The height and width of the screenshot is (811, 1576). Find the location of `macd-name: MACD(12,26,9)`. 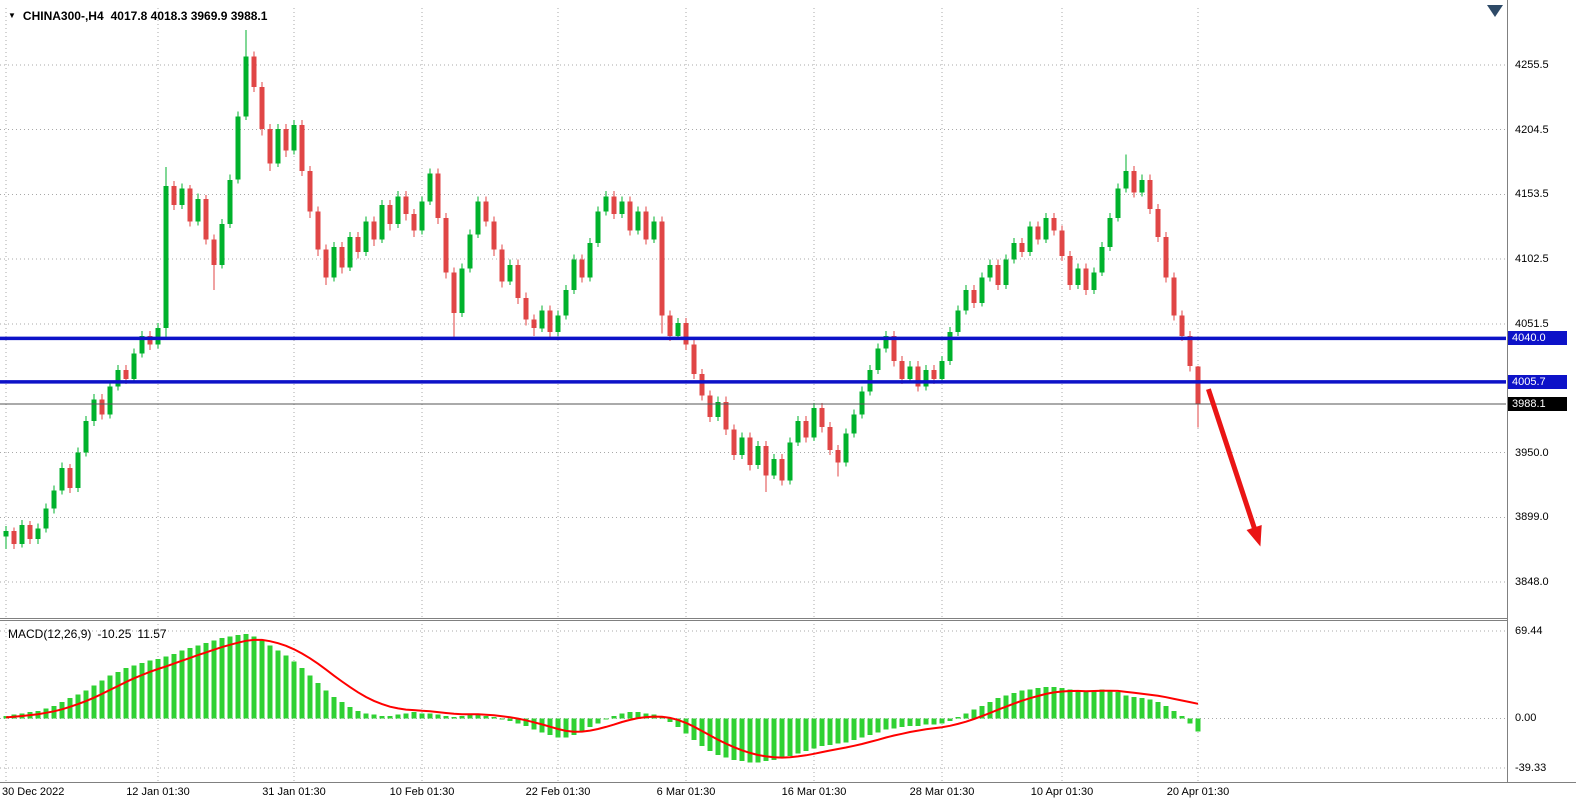

macd-name: MACD(12,26,9) is located at coordinates (50, 634).